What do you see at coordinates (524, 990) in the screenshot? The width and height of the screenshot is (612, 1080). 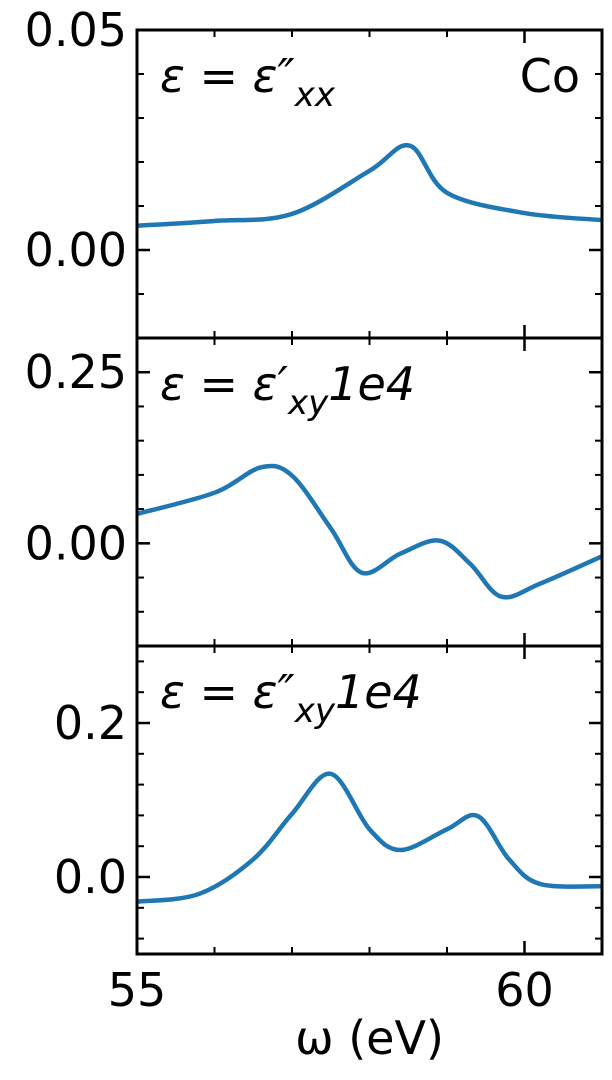 I see `x-tick-label: 60` at bounding box center [524, 990].